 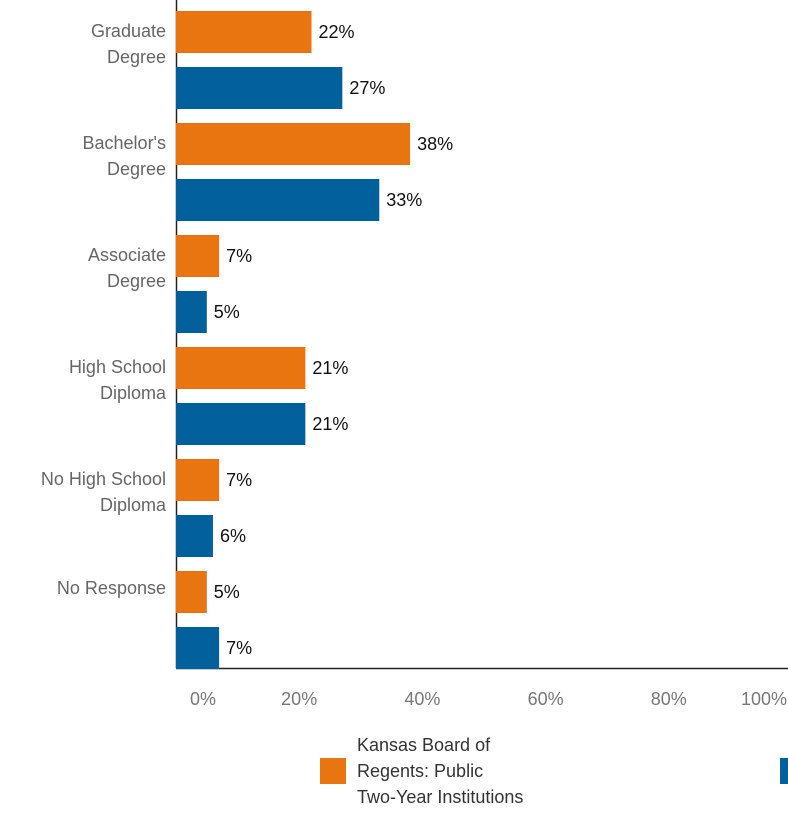 What do you see at coordinates (435, 144) in the screenshot?
I see `value-label: 38%` at bounding box center [435, 144].